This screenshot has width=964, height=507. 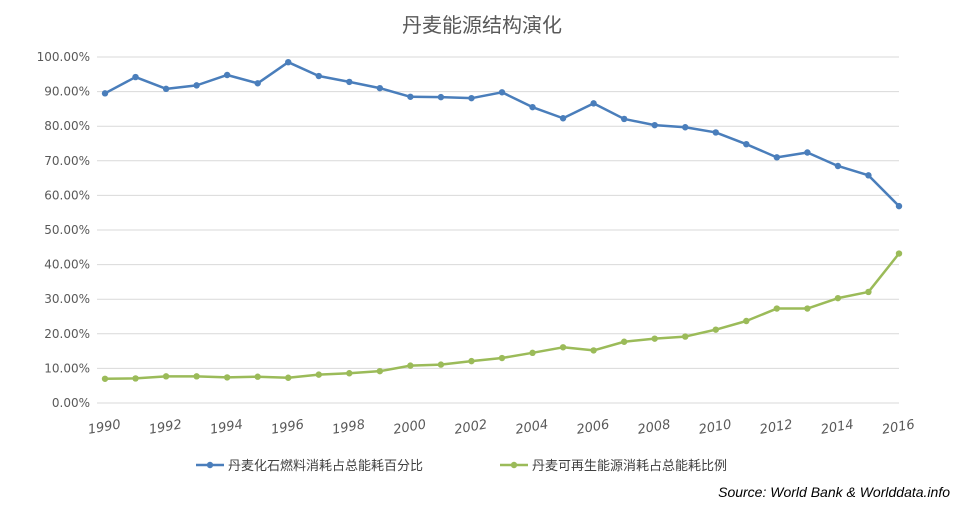 I want to click on legend-marker-fossil, so click(x=210, y=465).